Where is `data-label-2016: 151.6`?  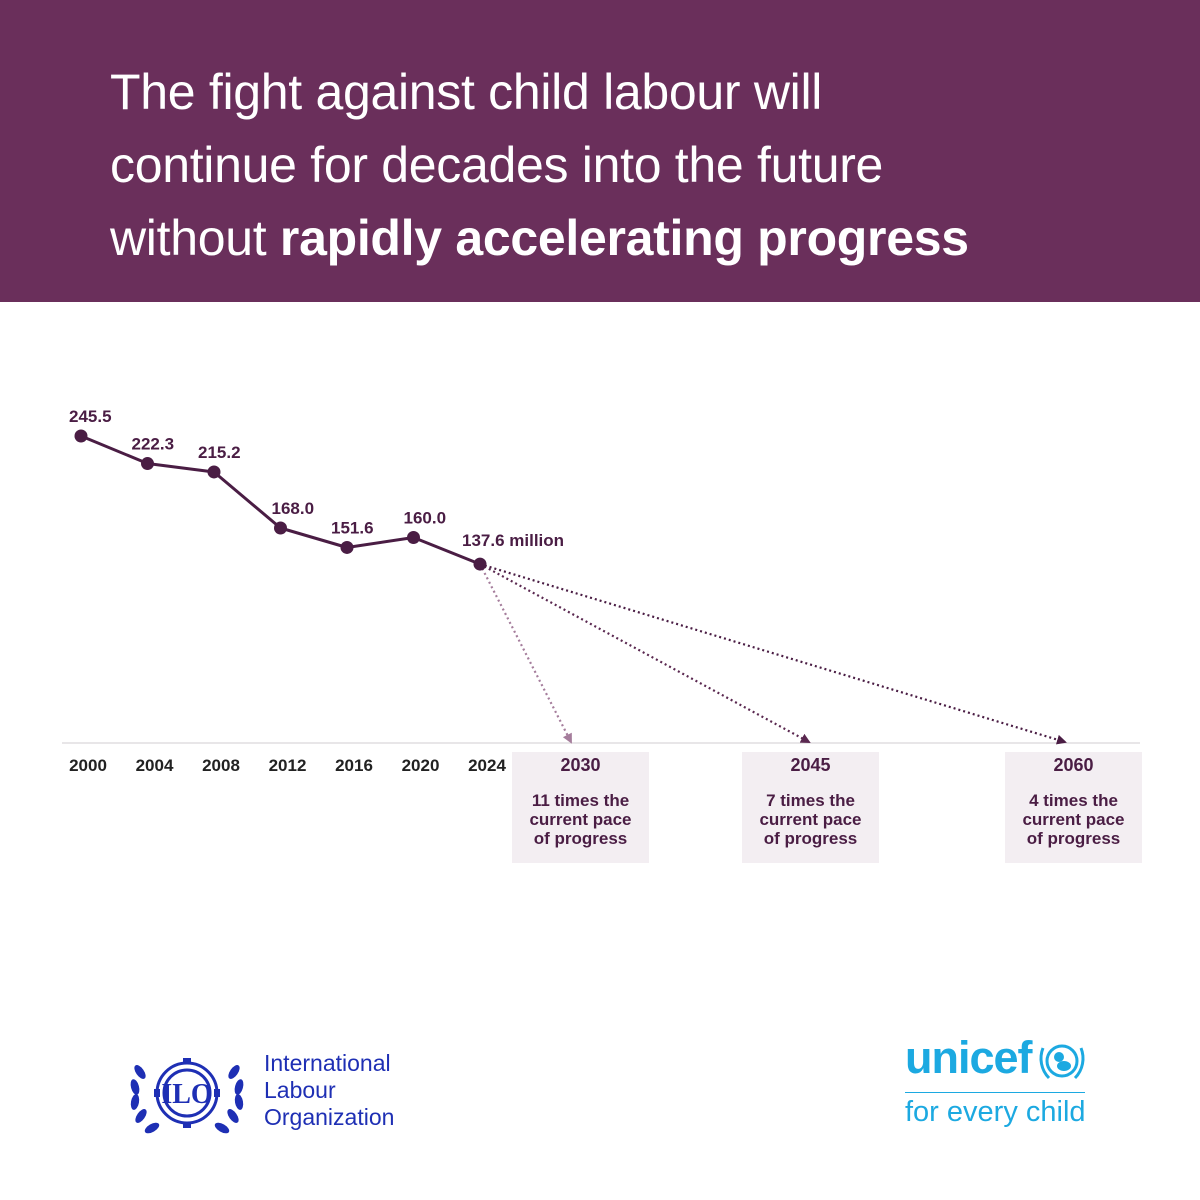
data-label-2016: 151.6 is located at coordinates (352, 527).